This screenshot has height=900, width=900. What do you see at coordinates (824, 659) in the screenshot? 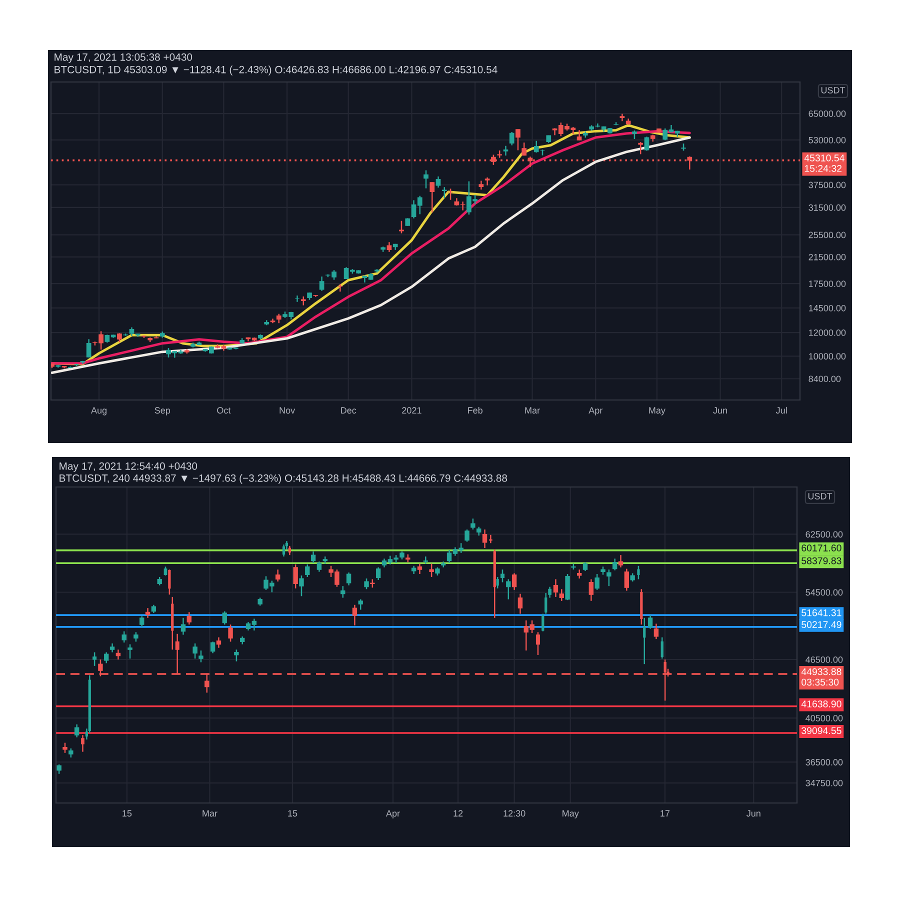
I see `y-tick-label: 46500.00` at bounding box center [824, 659].